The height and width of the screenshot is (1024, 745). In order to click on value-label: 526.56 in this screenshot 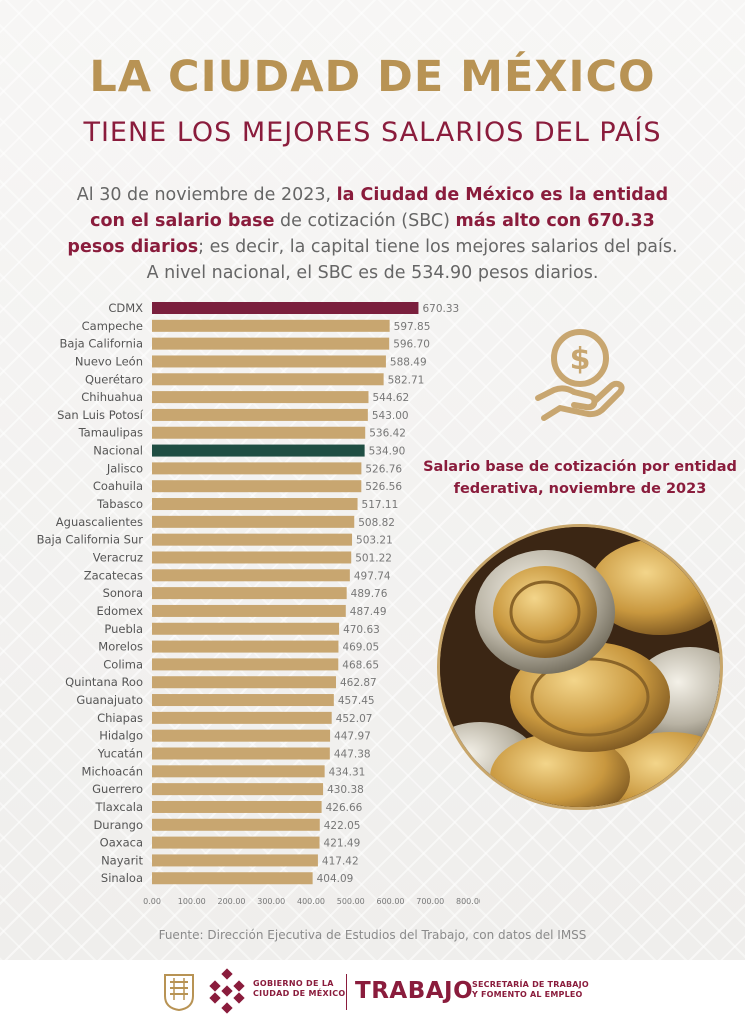, I will do `click(383, 487)`.